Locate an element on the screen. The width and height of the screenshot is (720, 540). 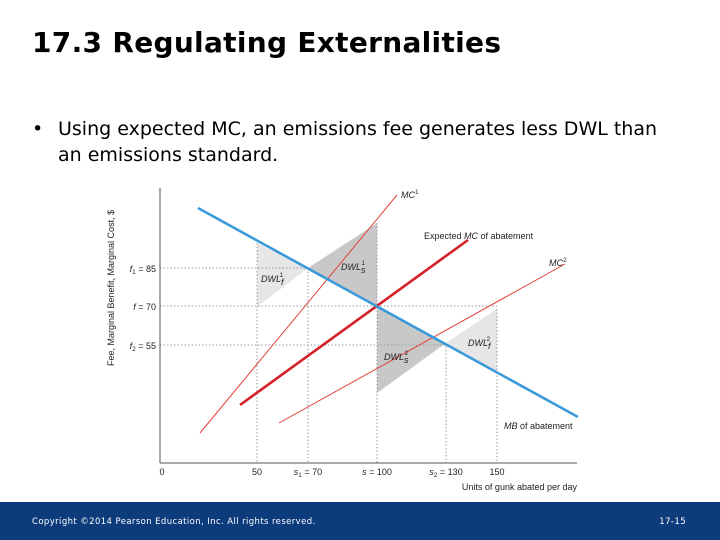
x-tick-150: 150 is located at coordinates (496, 472).